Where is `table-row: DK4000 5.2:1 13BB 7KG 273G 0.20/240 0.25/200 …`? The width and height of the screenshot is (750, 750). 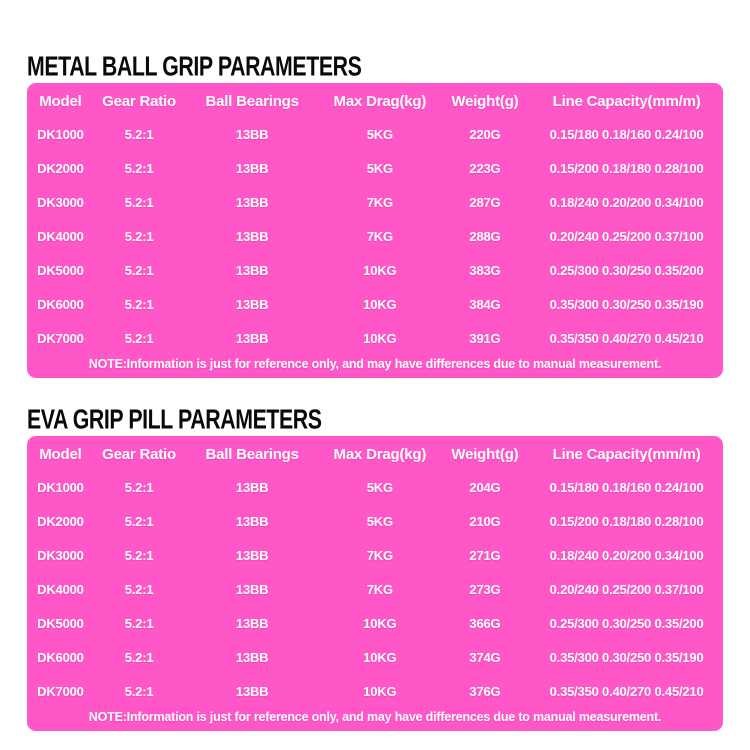
table-row: DK4000 5.2:1 13BB 7KG 273G 0.20/240 0.25/200 … is located at coordinates (375, 589).